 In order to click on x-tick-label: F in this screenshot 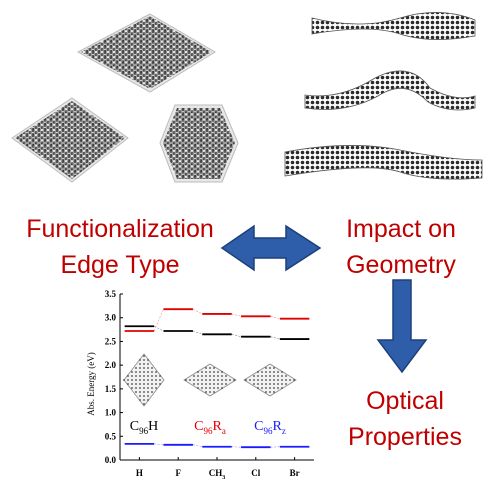, I will do `click(178, 473)`.